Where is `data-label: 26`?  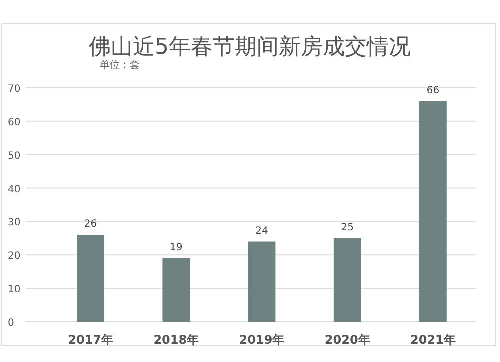 data-label: 26 is located at coordinates (91, 224).